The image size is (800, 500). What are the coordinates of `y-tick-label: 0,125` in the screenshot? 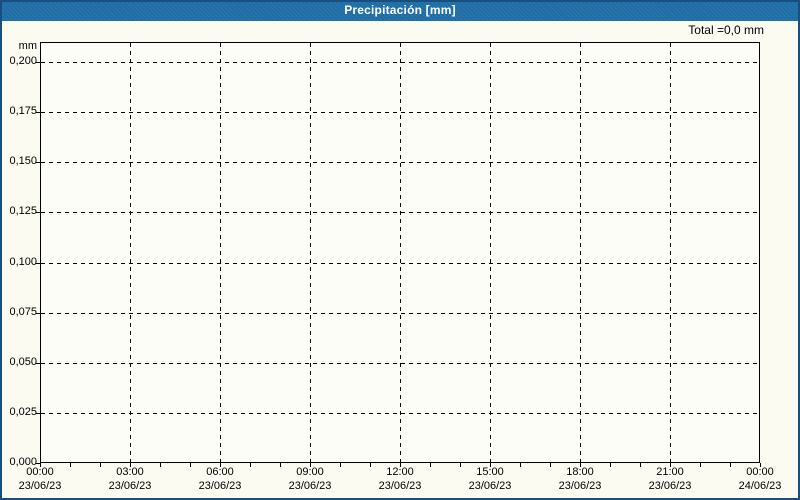 It's located at (23, 211).